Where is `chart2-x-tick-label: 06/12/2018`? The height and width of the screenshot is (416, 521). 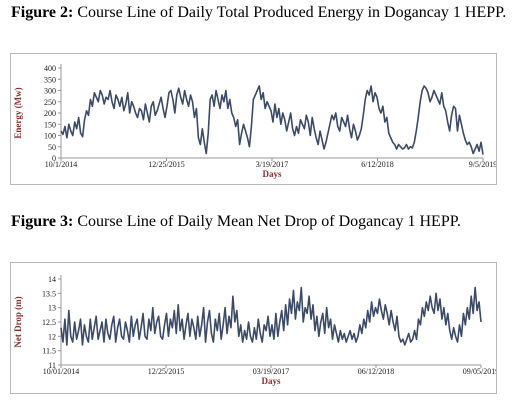 chart2-x-tick-label: 06/12/2018 is located at coordinates (376, 371).